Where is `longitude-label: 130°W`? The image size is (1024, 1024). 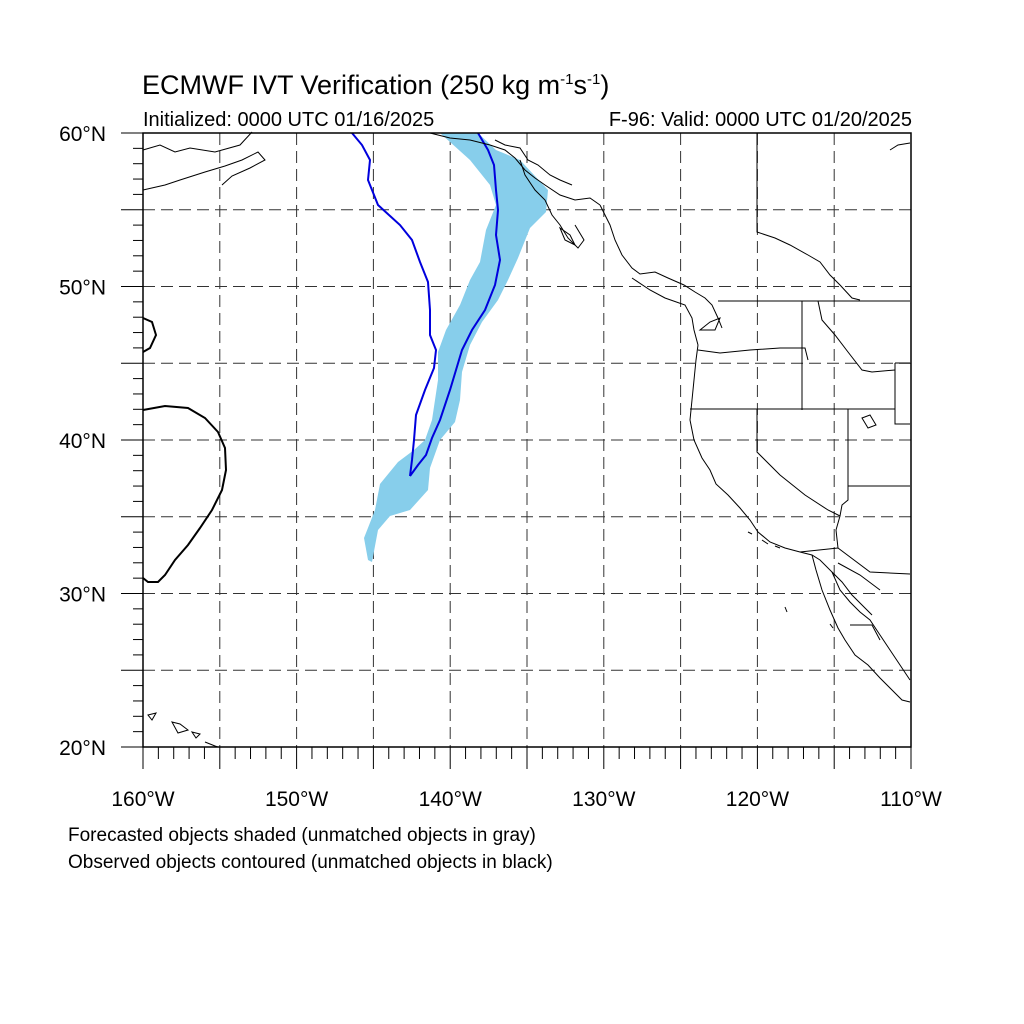 longitude-label: 130°W is located at coordinates (603, 799).